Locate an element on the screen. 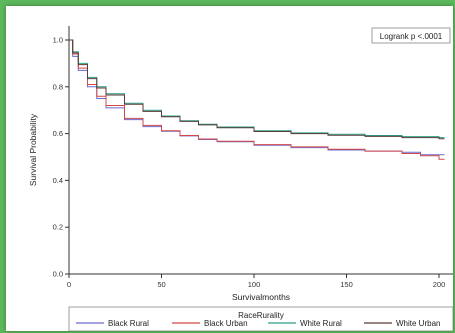 The width and height of the screenshot is (455, 333). y-axis-title: Survival Probability is located at coordinates (33, 149).